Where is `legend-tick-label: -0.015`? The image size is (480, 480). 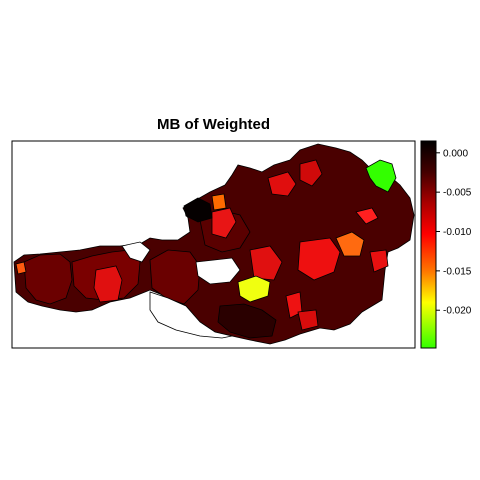
legend-tick-label: -0.015 is located at coordinates (457, 271).